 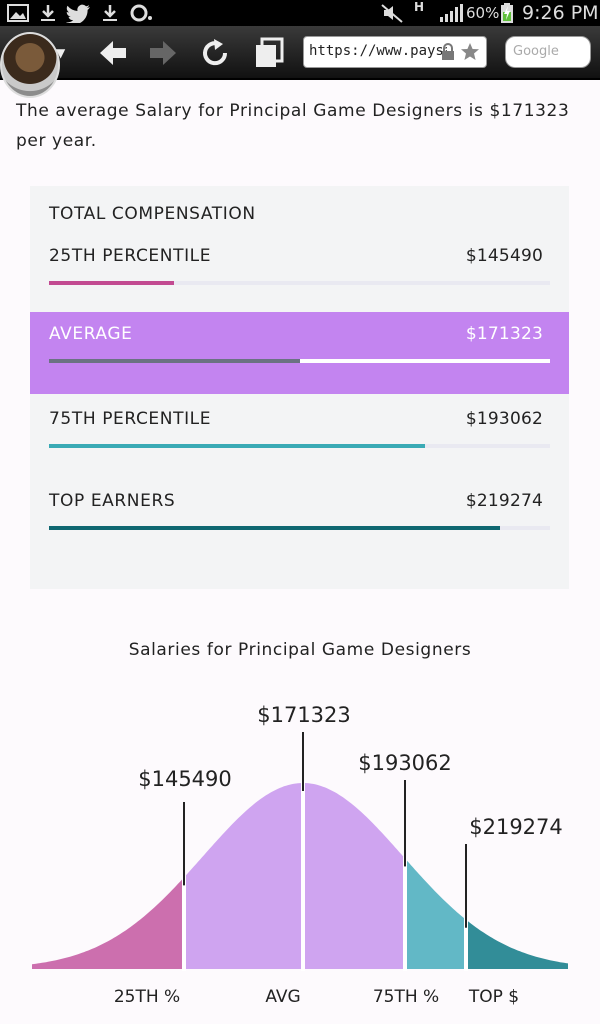 What do you see at coordinates (113, 53) in the screenshot?
I see `back-icon` at bounding box center [113, 53].